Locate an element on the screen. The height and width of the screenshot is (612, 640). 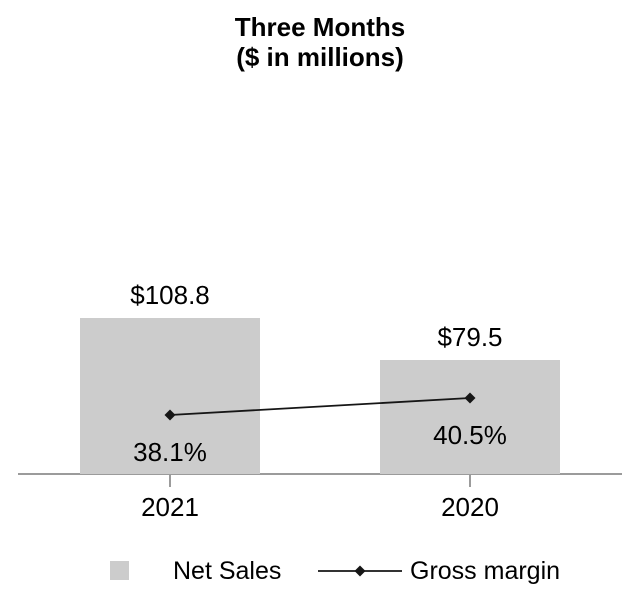
net-sales-value-label: $79.5 is located at coordinates (470, 337).